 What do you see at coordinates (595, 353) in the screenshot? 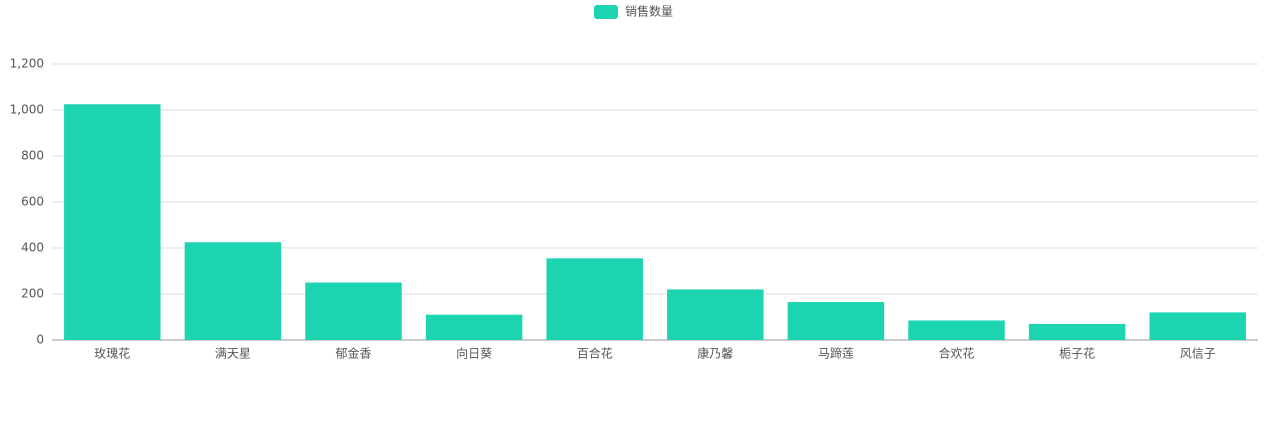
I see `x-tick-label: 百合花` at bounding box center [595, 353].